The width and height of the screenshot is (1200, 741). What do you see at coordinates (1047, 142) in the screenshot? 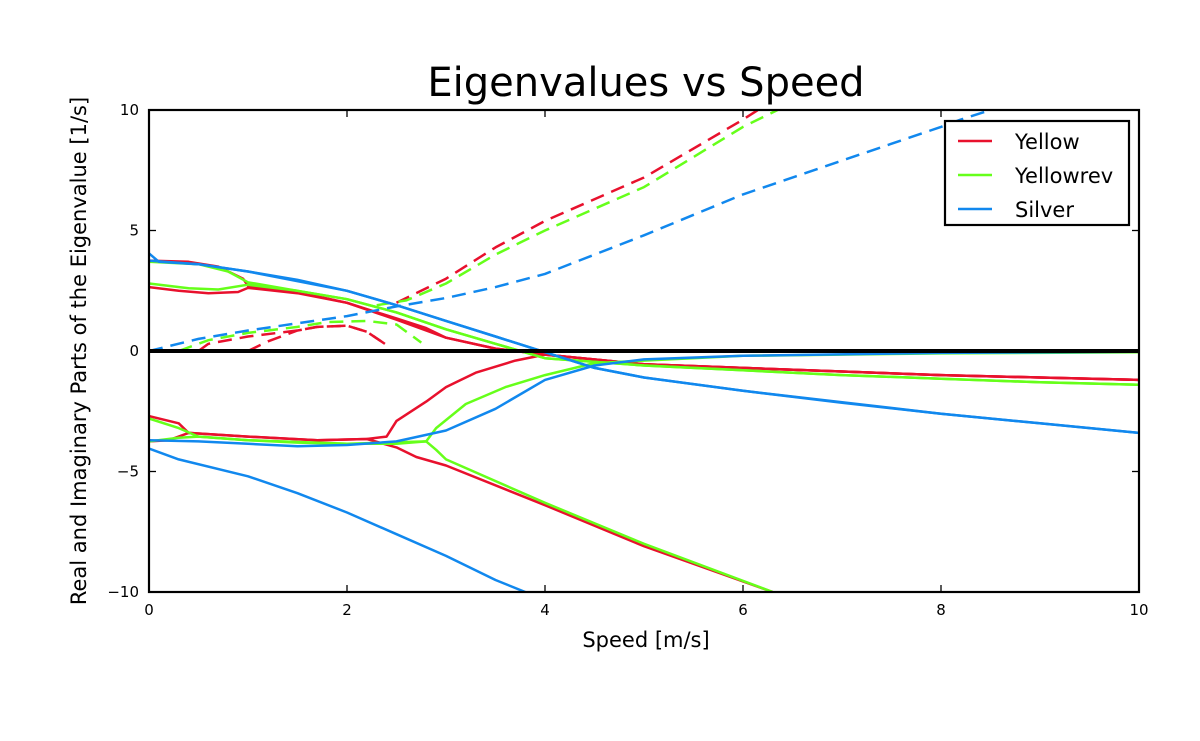
I see `legend-label-yellow: Yellow` at bounding box center [1047, 142].